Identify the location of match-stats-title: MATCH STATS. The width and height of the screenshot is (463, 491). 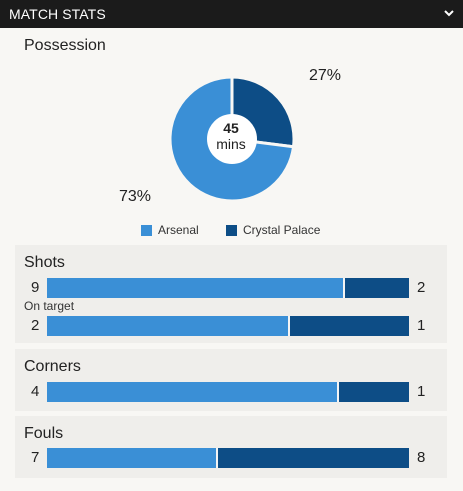
(57, 14).